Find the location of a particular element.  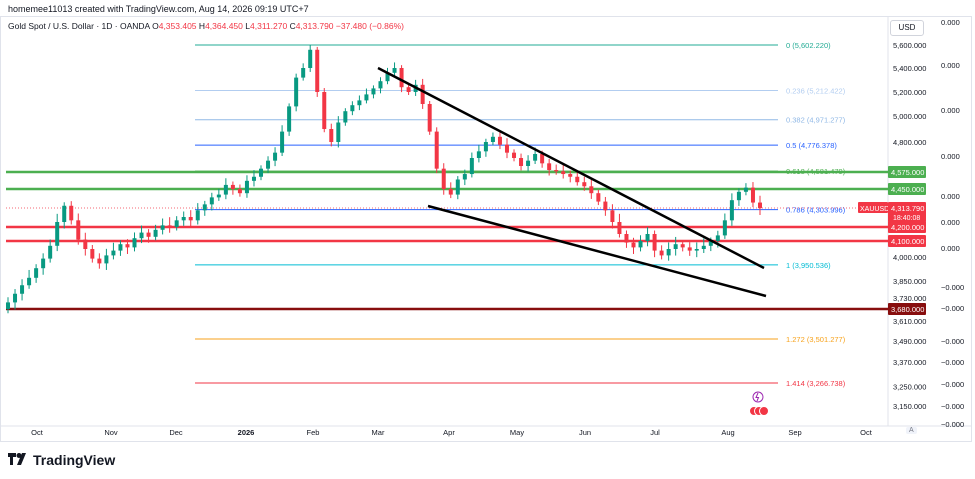

time-axis-tick: Mar is located at coordinates (378, 432).